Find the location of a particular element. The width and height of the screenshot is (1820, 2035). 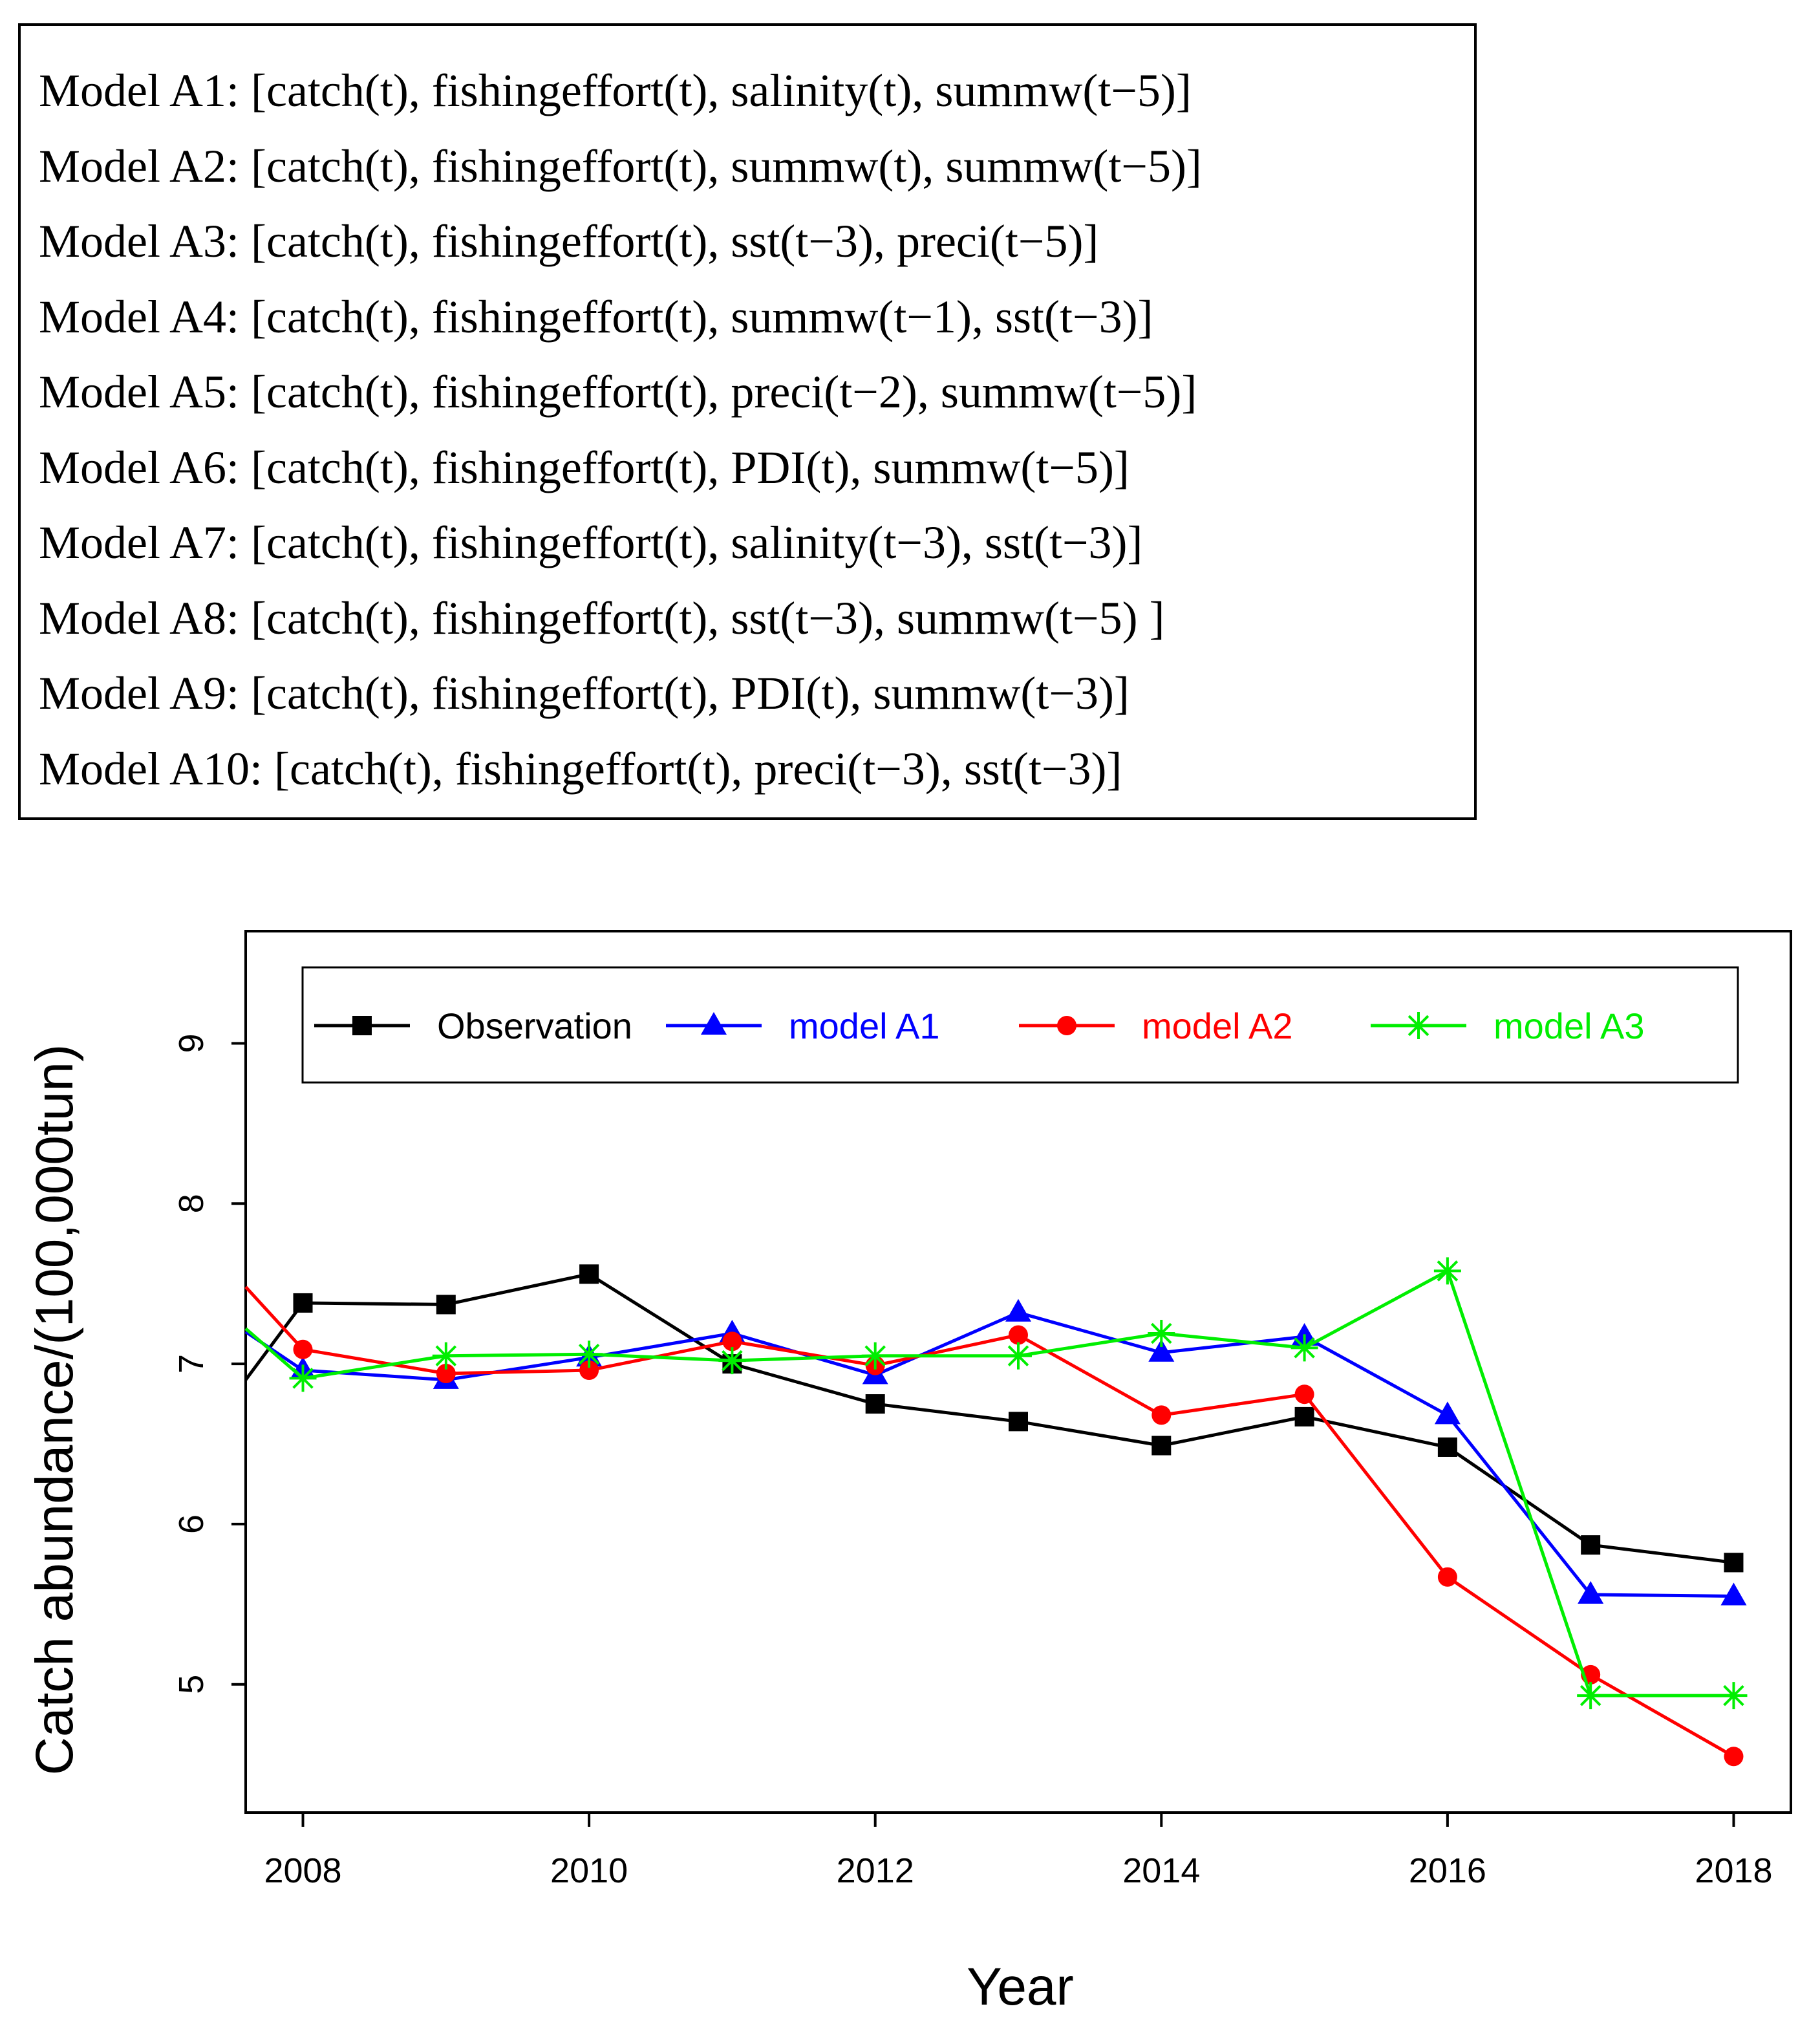

legend-label: model A1 is located at coordinates (864, 1026).